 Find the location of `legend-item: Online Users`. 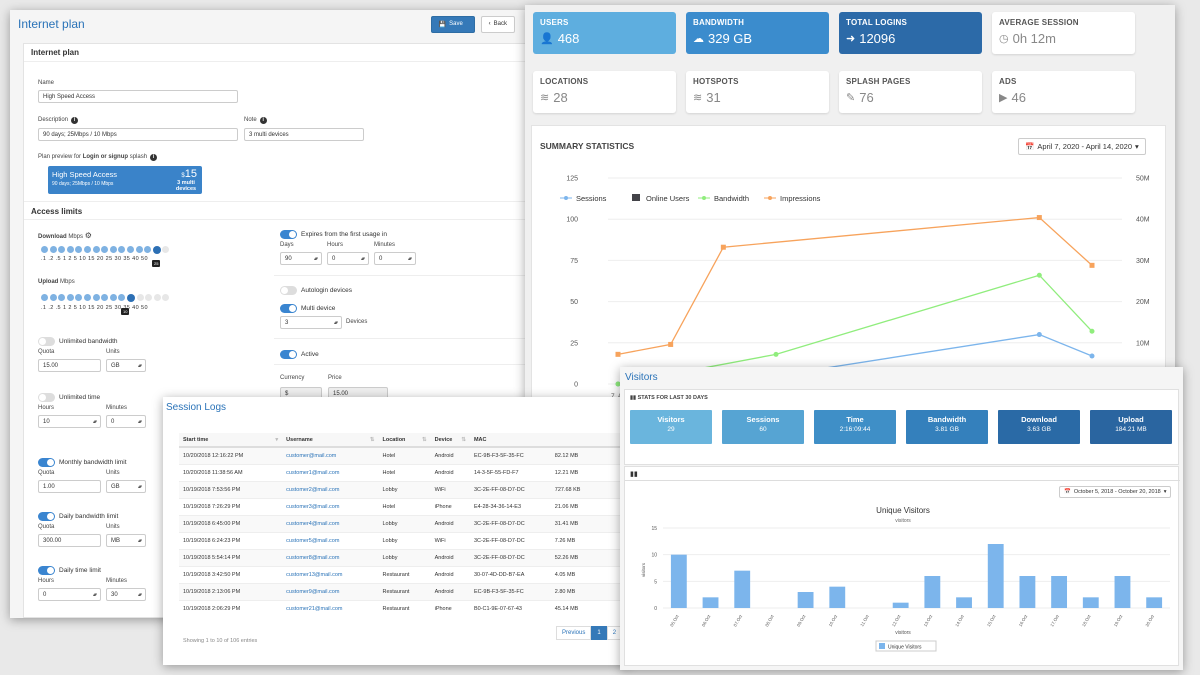

legend-item: Online Users is located at coordinates (661, 198).